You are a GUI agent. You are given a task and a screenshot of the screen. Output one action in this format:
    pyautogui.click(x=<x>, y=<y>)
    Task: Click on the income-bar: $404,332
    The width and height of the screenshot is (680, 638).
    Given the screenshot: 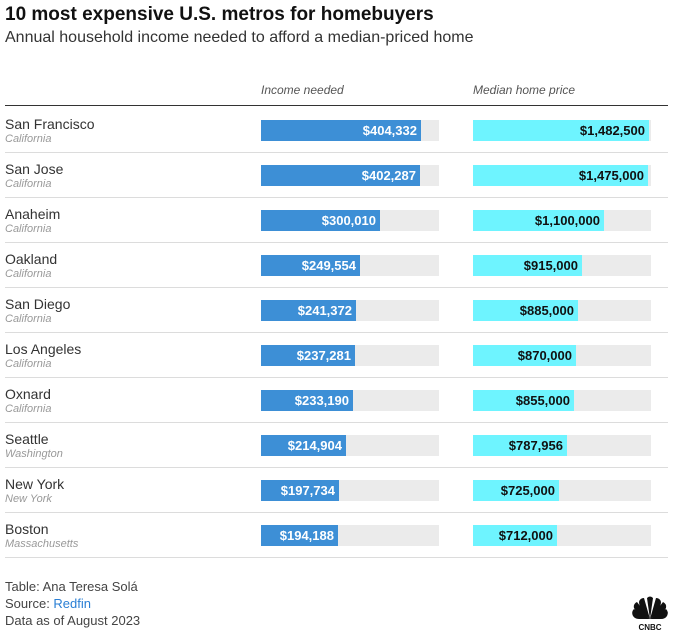 What is the action you would take?
    pyautogui.click(x=341, y=130)
    